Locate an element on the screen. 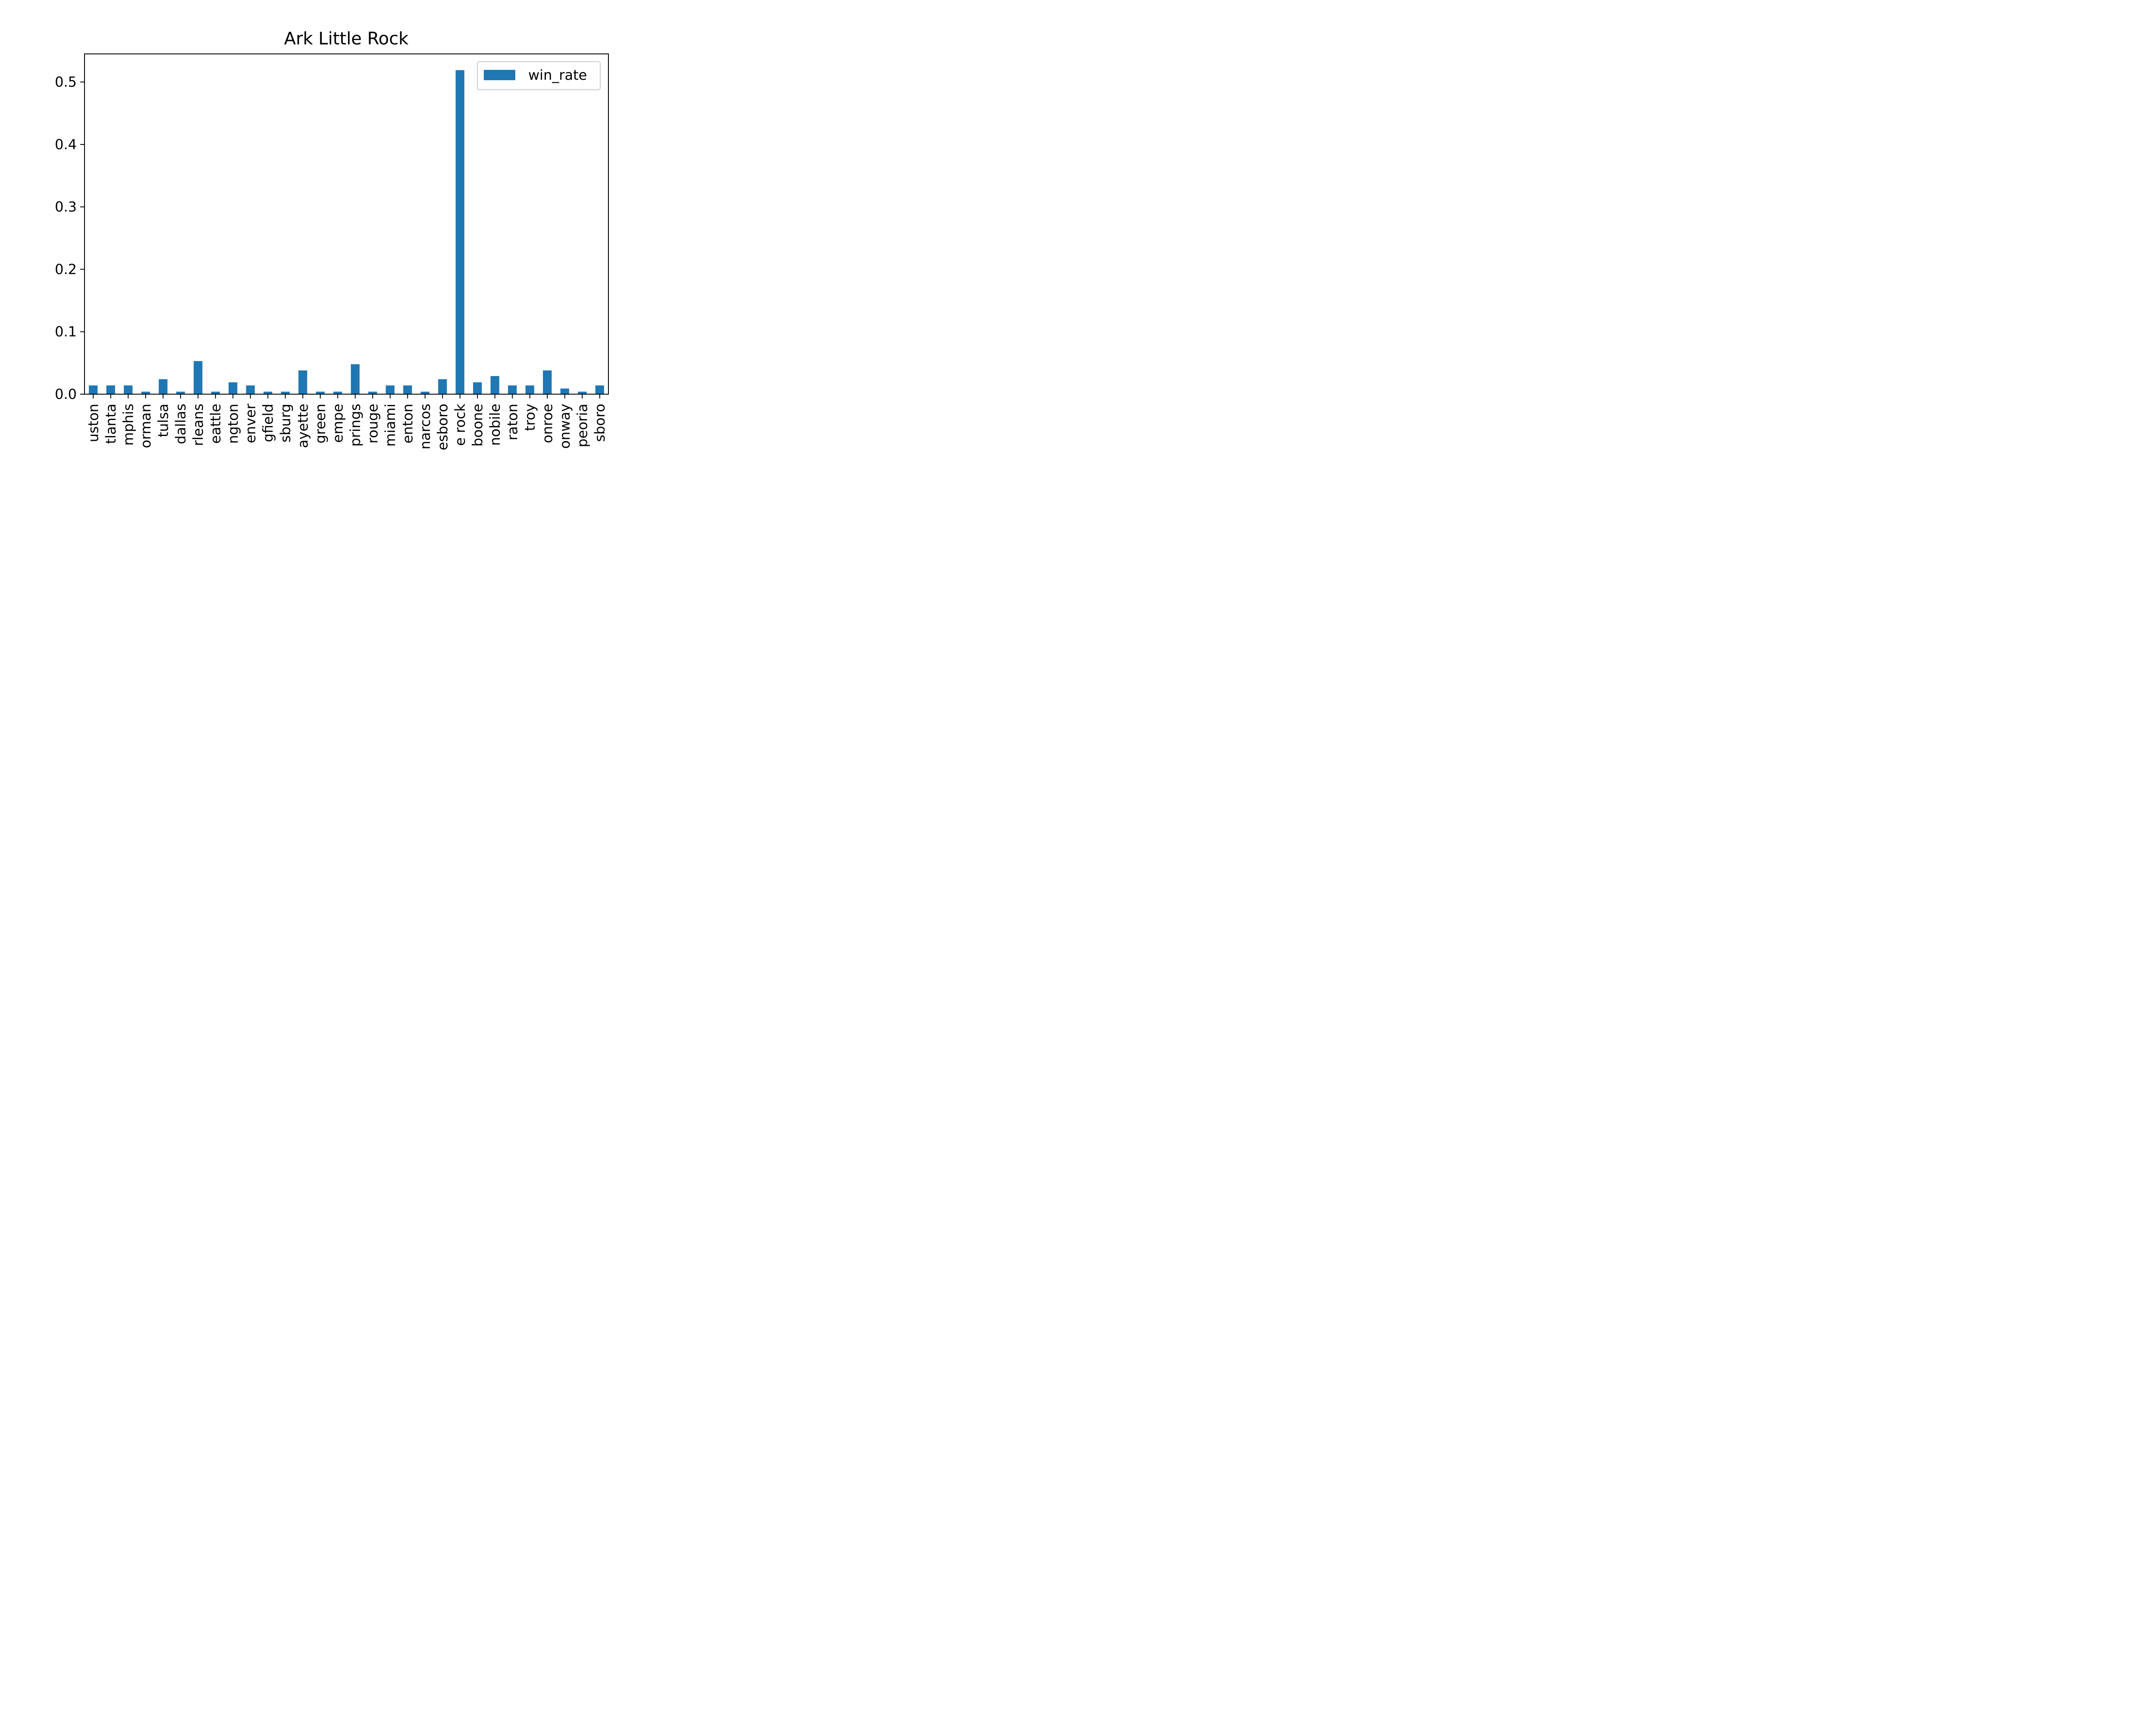 The width and height of the screenshot is (2156, 1725). y-tick-label: 0.1 is located at coordinates (66, 332).